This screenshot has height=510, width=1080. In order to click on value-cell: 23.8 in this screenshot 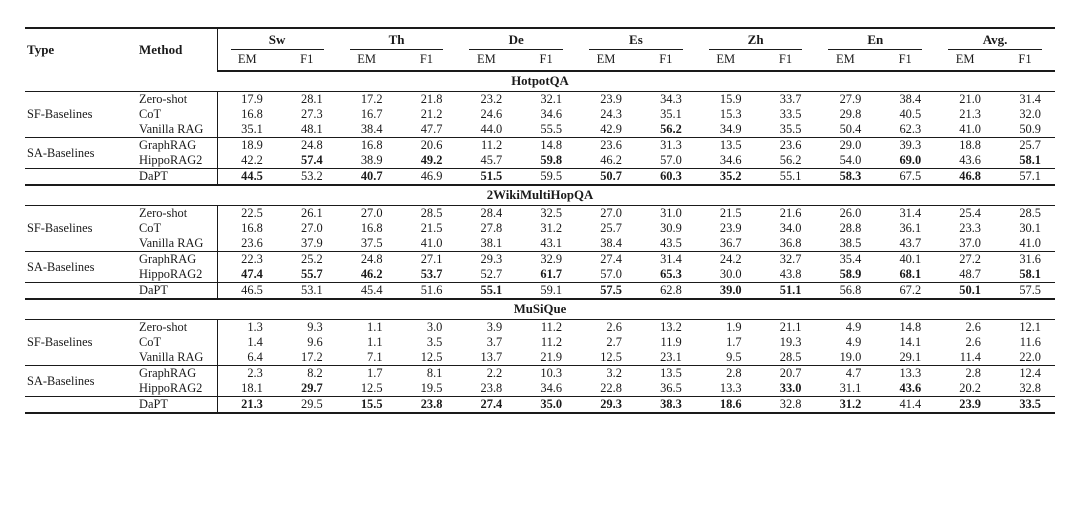, I will do `click(491, 388)`.